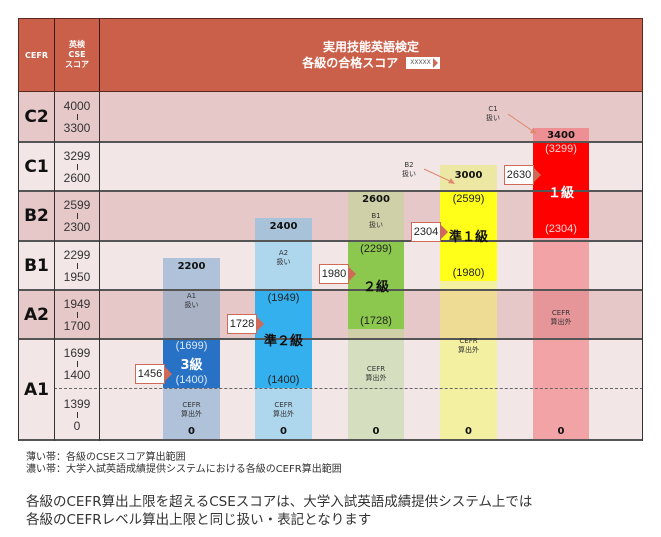 The height and width of the screenshot is (537, 661). I want to click on score-range-c2: 4000 3300, so click(77, 117).